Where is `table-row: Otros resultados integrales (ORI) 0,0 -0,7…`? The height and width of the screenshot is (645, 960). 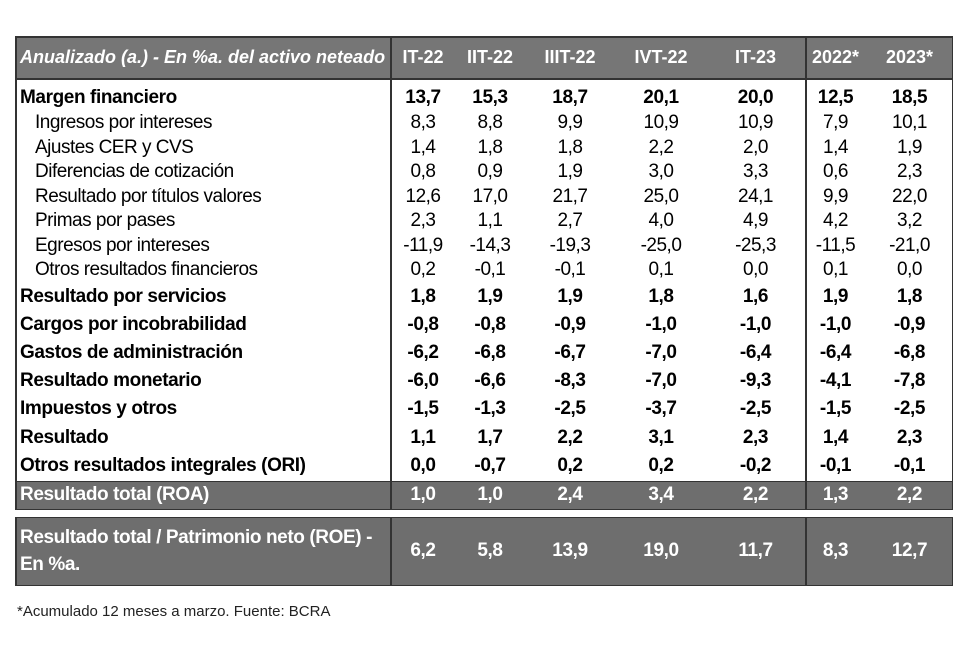
table-row: Otros resultados integrales (ORI) 0,0 -0,7… is located at coordinates (484, 466).